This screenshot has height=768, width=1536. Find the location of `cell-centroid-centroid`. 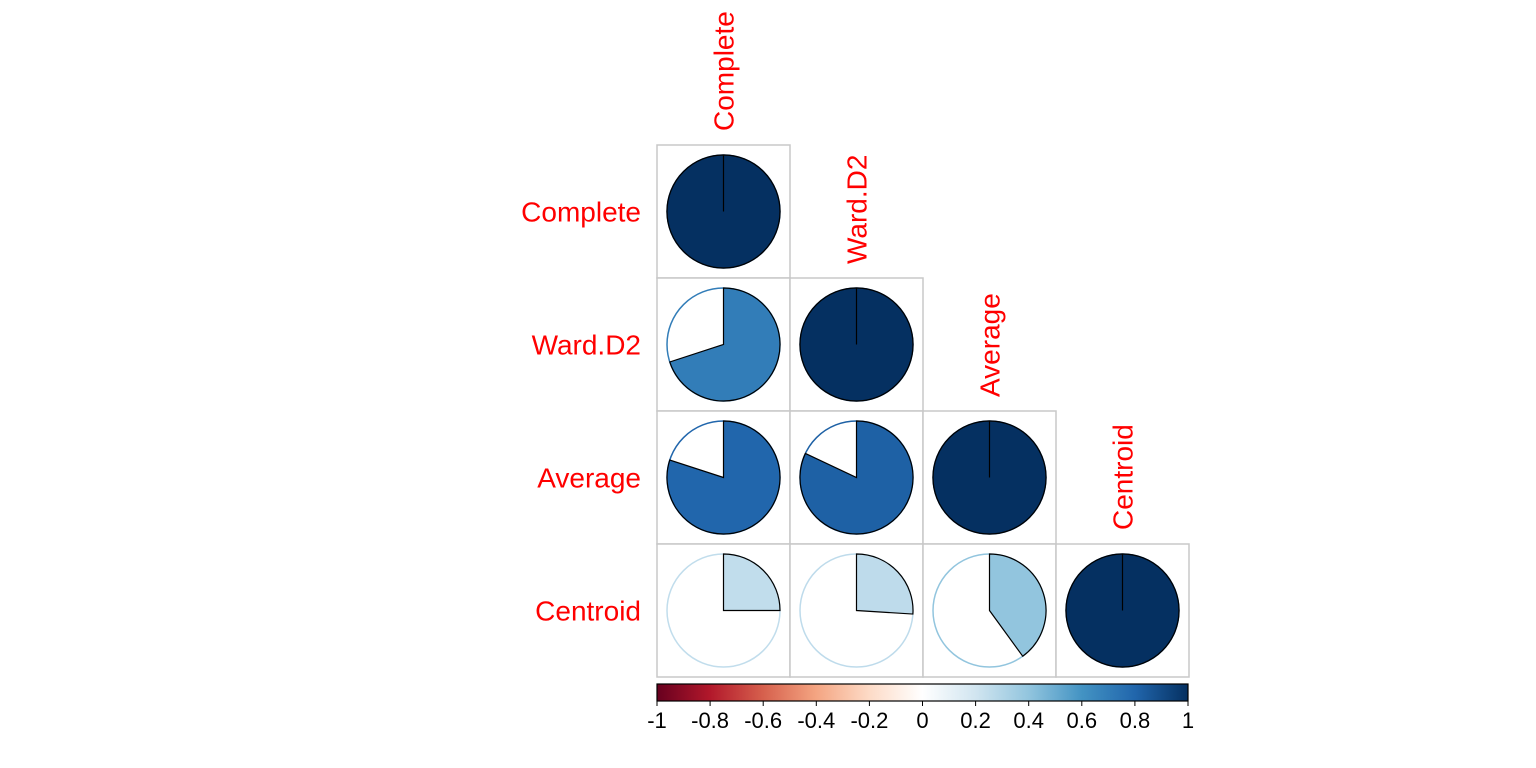

cell-centroid-centroid is located at coordinates (1122, 610).